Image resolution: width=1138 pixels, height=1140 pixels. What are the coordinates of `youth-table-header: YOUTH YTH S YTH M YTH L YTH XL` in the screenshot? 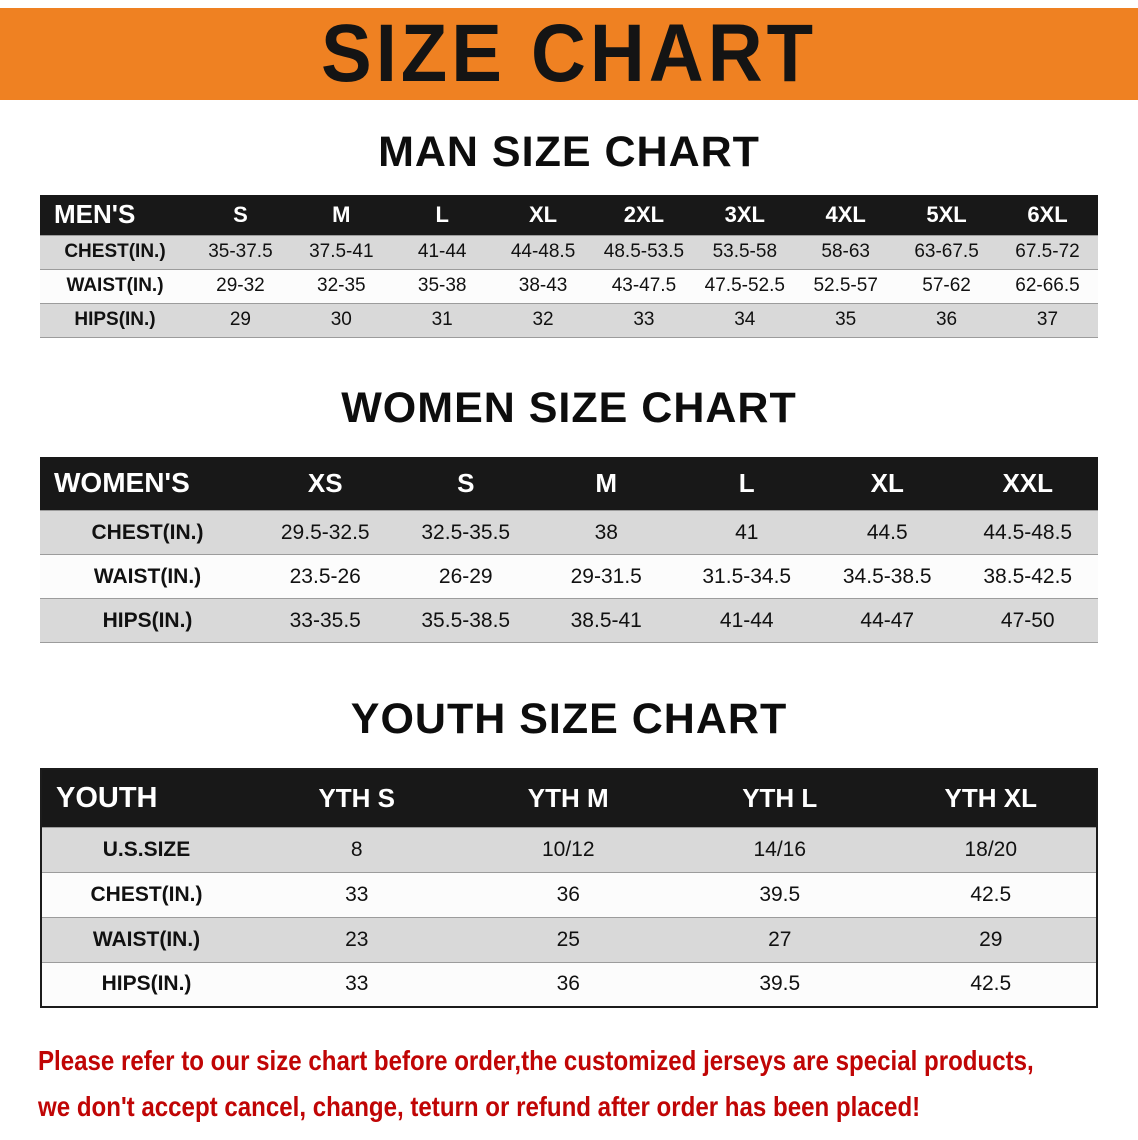 It's located at (569, 798).